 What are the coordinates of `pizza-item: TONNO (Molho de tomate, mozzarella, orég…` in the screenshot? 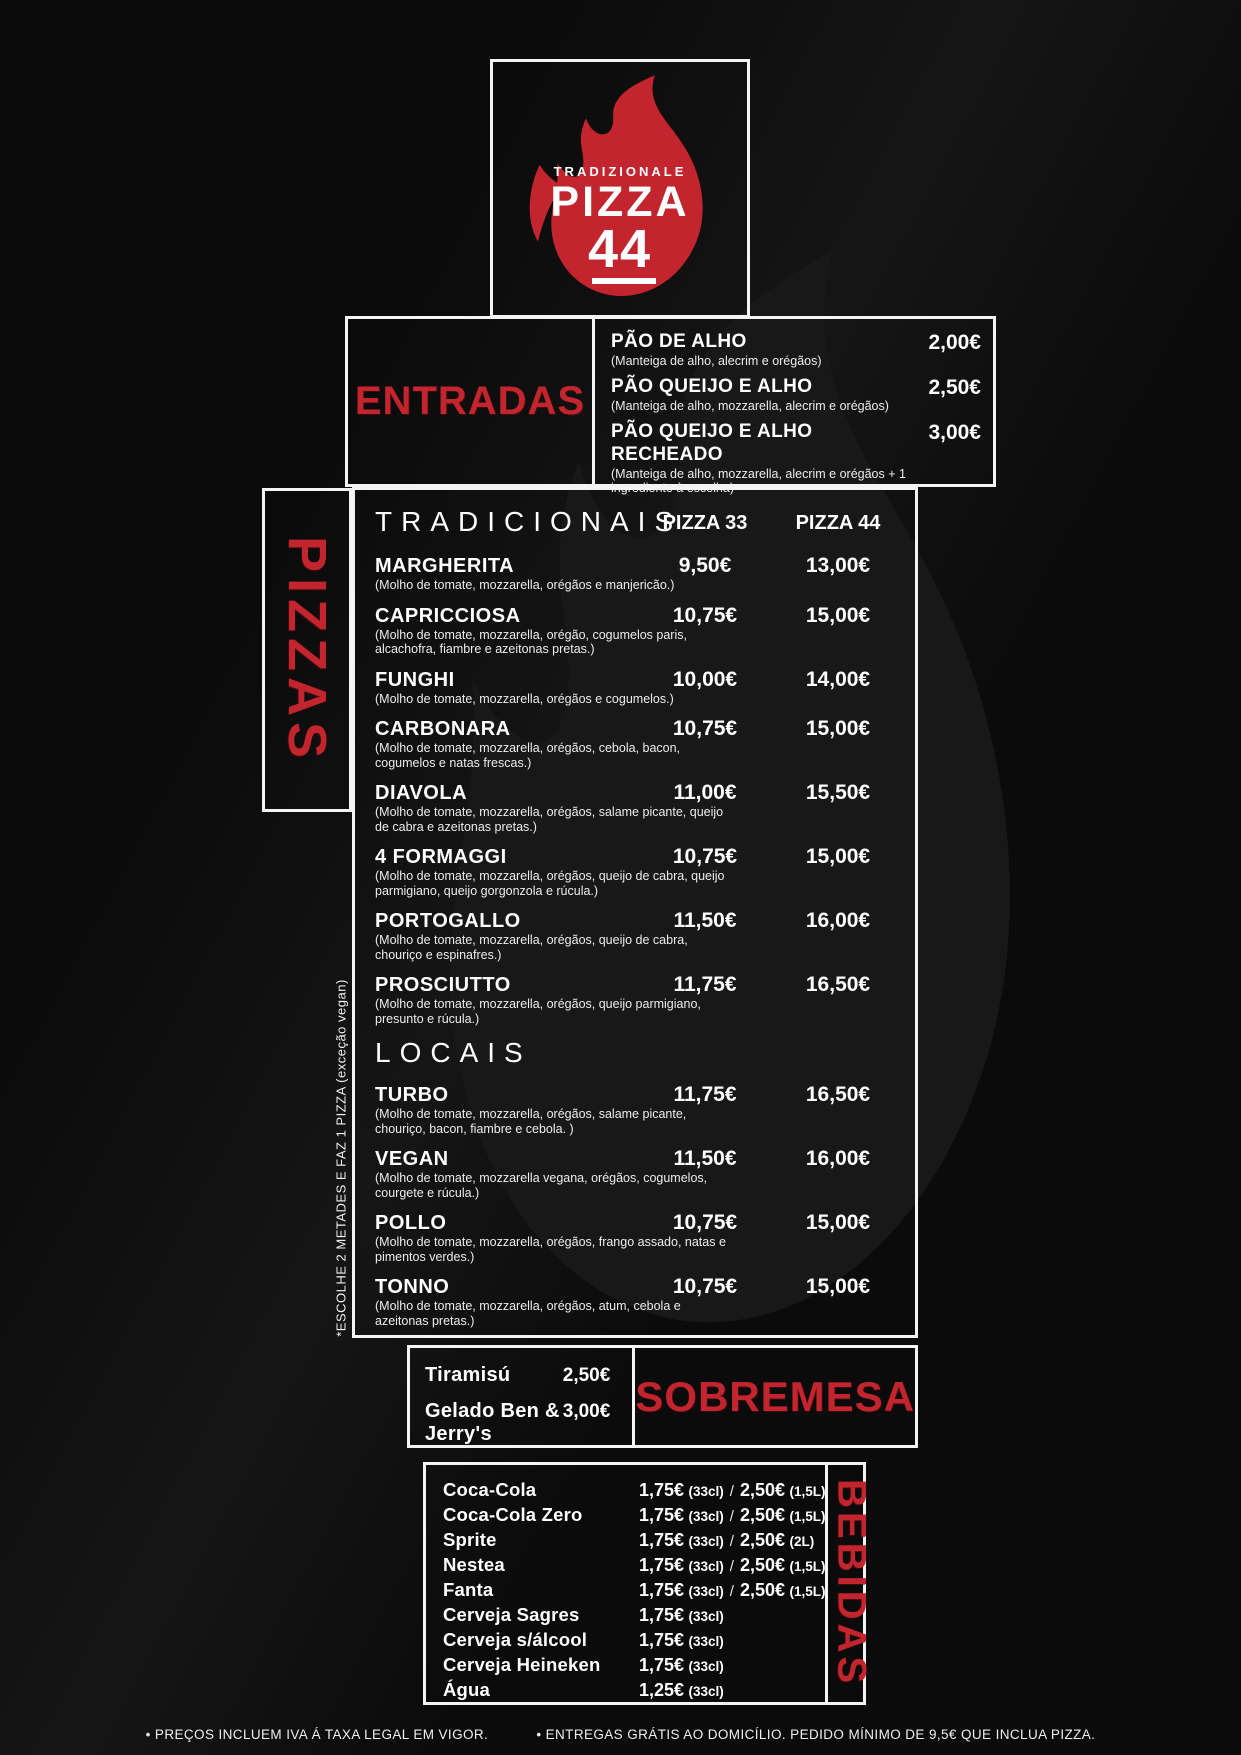 It's located at (633, 1301).